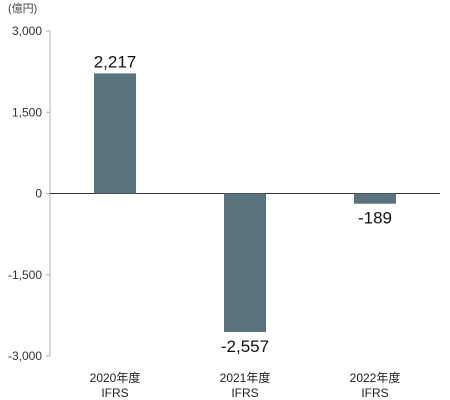 The width and height of the screenshot is (450, 400). Describe the element at coordinates (22, 8) in the screenshot. I see `unit-label: (億円)` at that location.